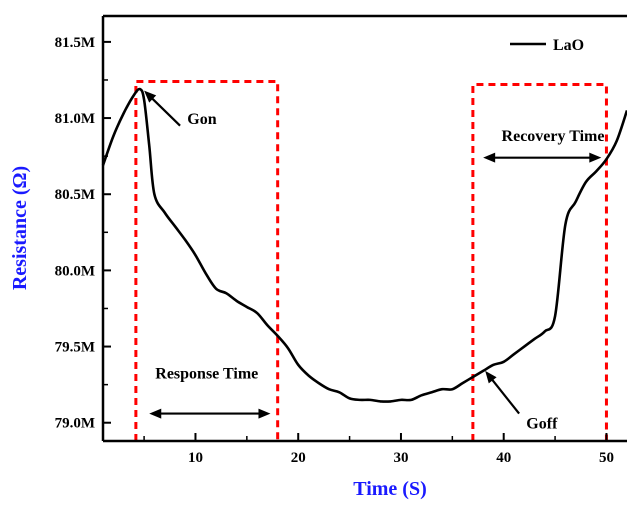 Image resolution: width=627 pixels, height=505 pixels. What do you see at coordinates (606, 458) in the screenshot?
I see `x-tick-label: 50` at bounding box center [606, 458].